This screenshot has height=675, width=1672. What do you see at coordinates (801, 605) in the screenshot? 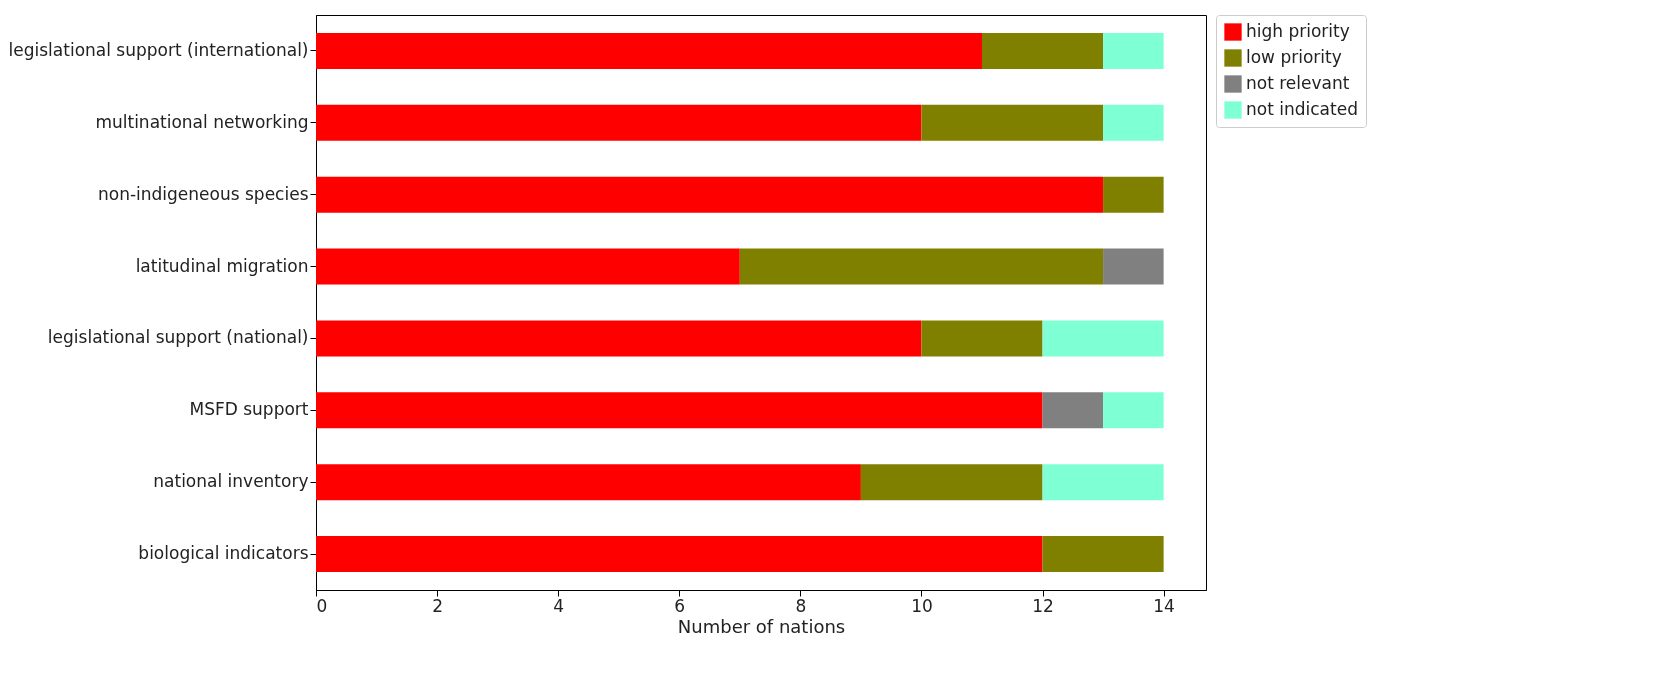
I see `x-tick-label: 8` at bounding box center [801, 605].